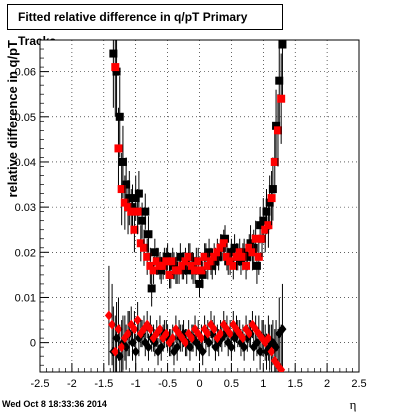 This screenshot has width=400, height=414. Describe the element at coordinates (136, 384) in the screenshot. I see `x-tick-label: -1` at that location.